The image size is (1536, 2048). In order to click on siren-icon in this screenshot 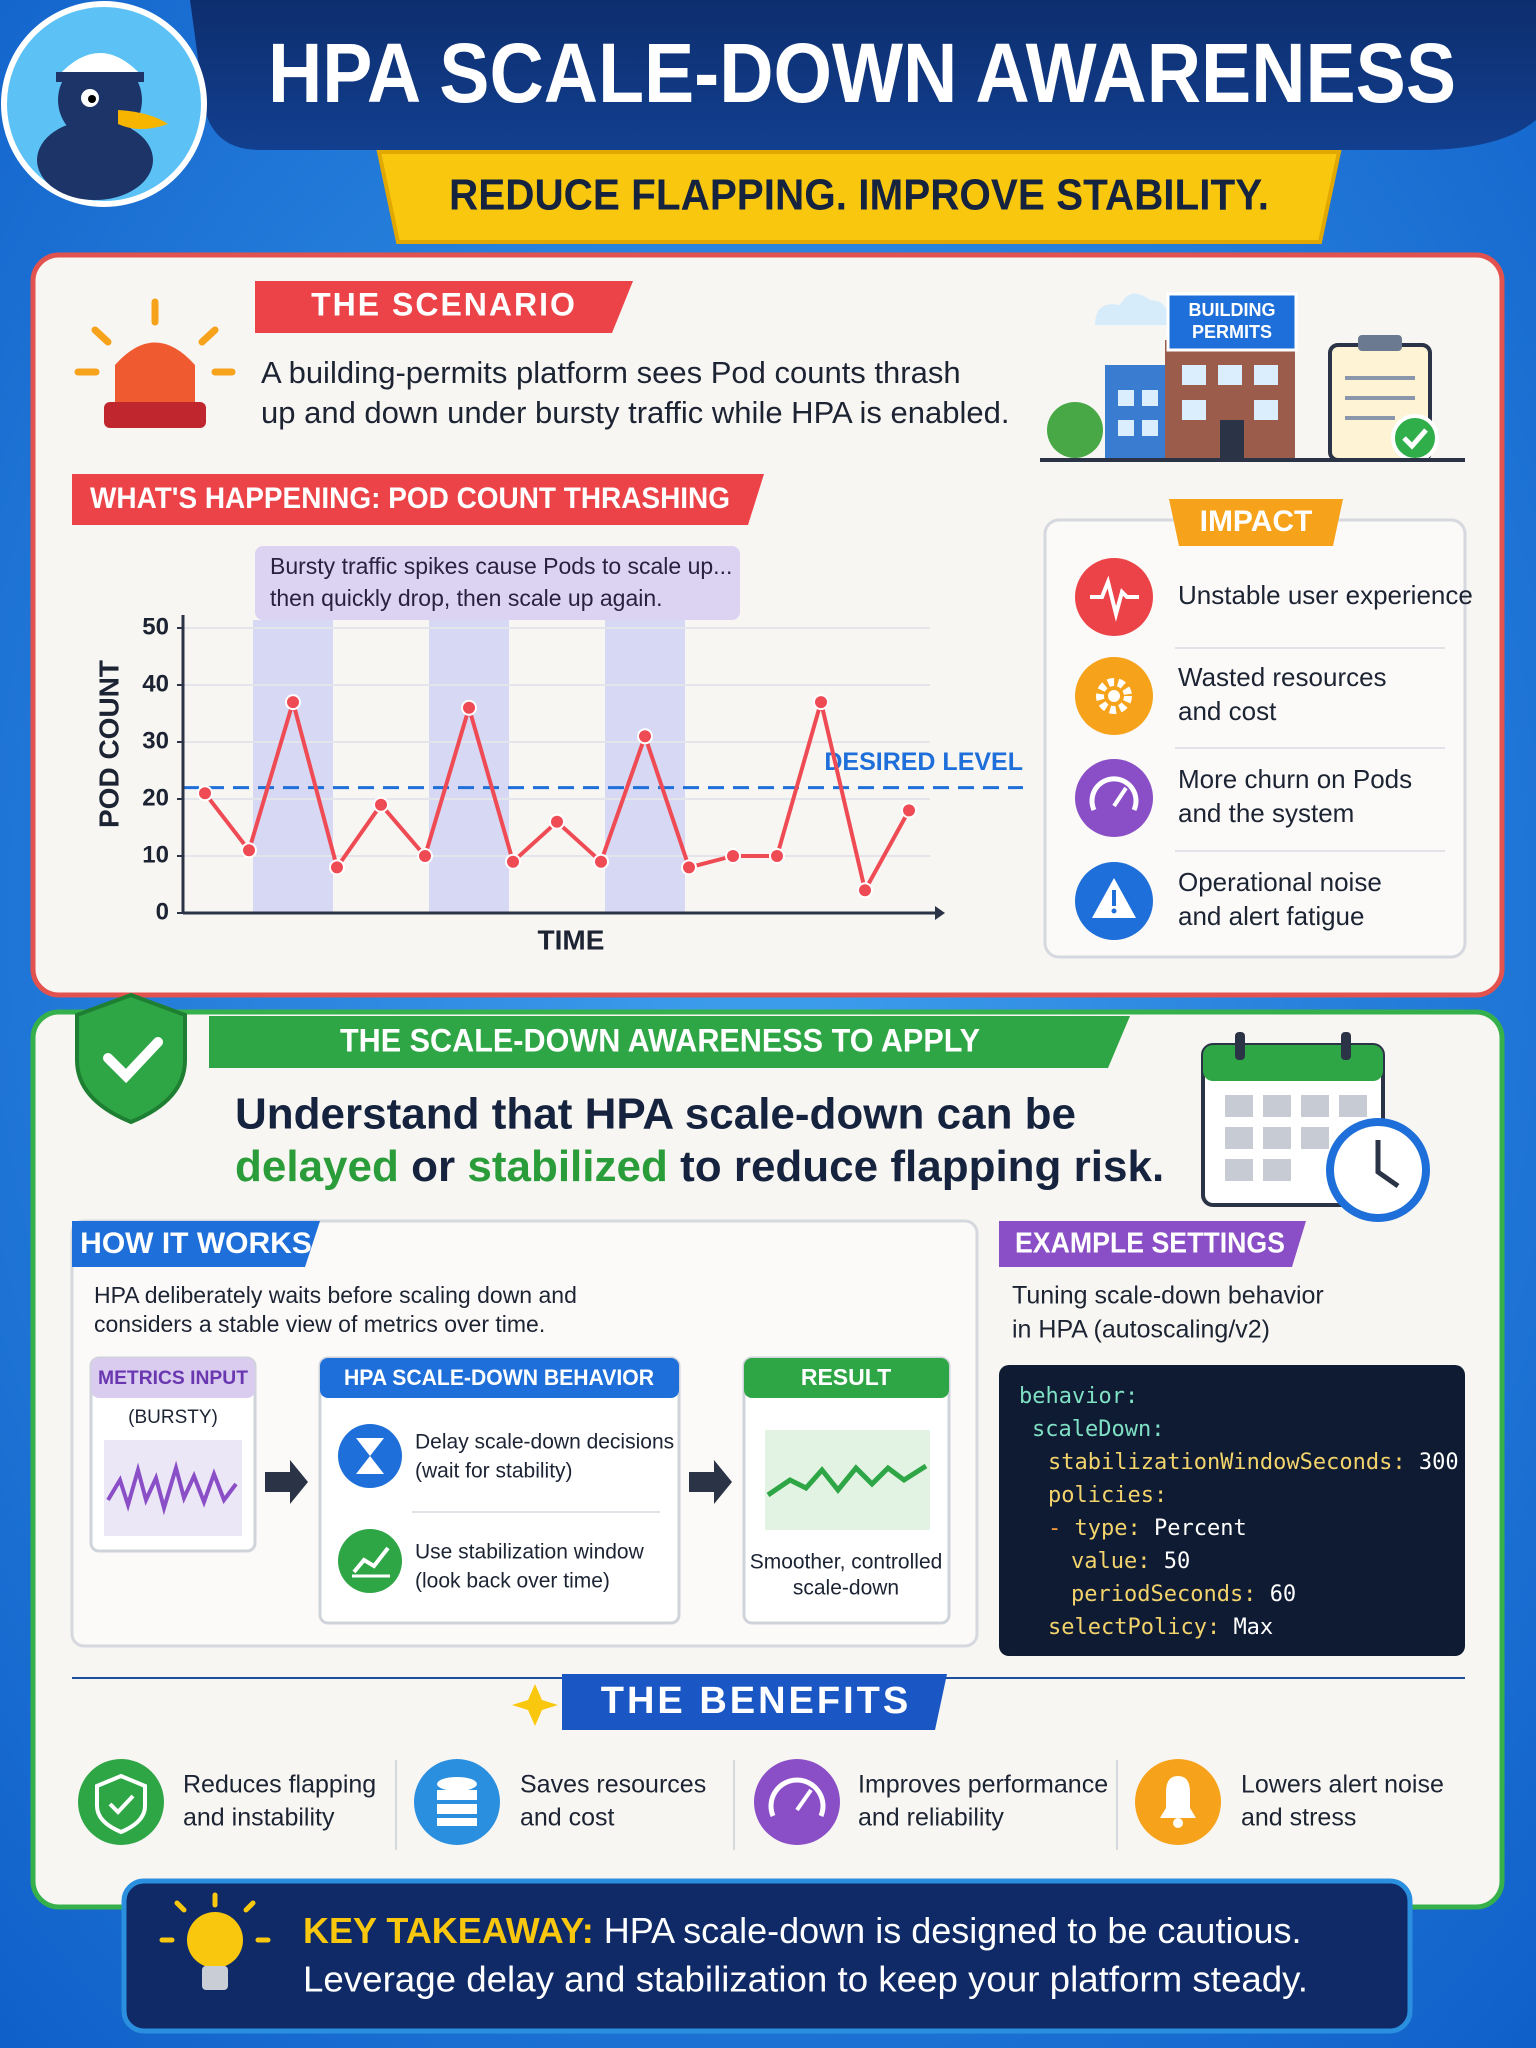, I will do `click(155, 363)`.